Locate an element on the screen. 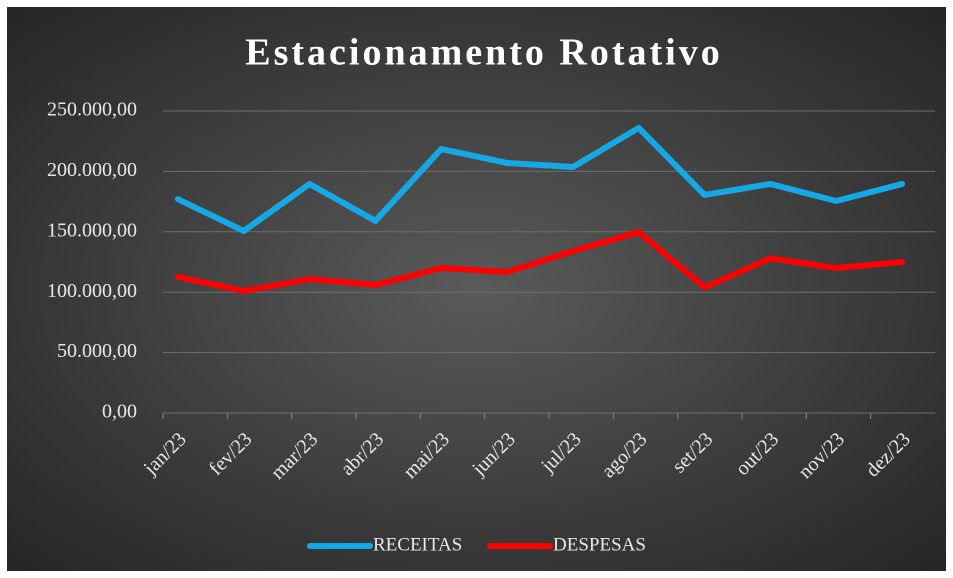 Image resolution: width=953 pixels, height=578 pixels. y-tick-label: 0,00 is located at coordinates (119, 412).